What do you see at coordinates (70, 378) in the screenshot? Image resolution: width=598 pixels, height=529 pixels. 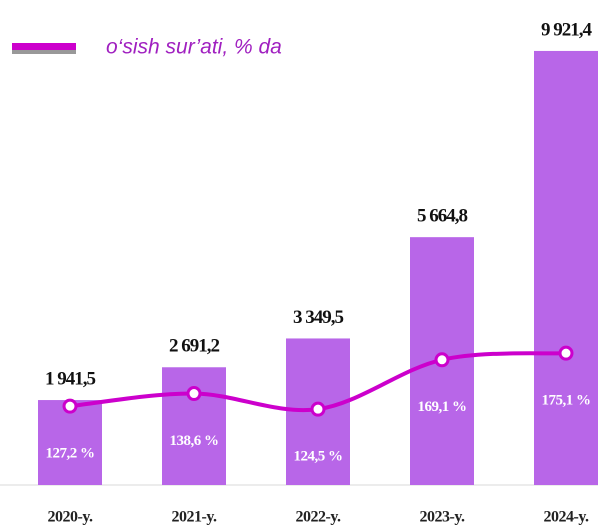 I see `bar-value-label: 1 941,5` at bounding box center [70, 378].